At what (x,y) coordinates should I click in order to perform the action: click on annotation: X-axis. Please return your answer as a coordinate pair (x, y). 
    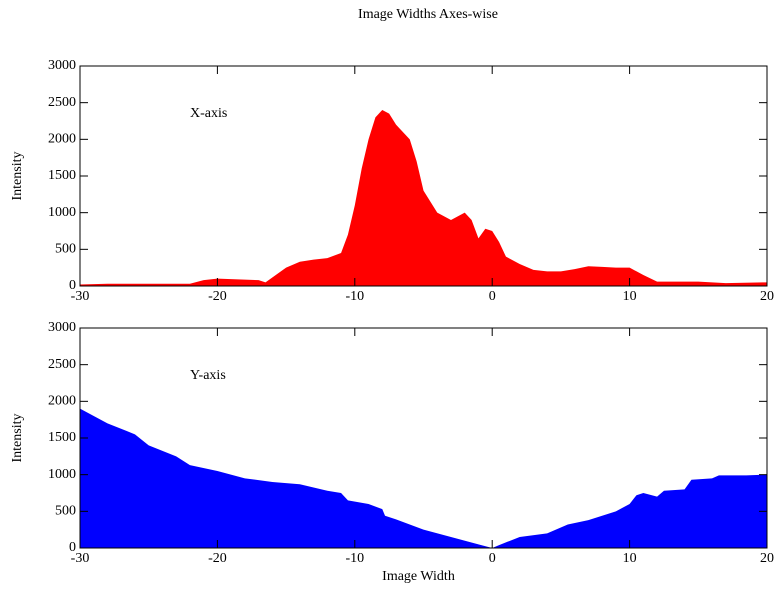
    Looking at the image, I should click on (208, 113).